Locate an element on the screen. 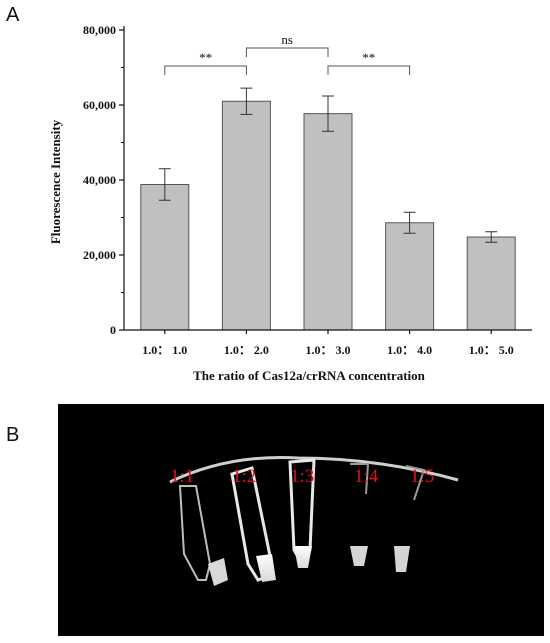 The width and height of the screenshot is (550, 643). tube-label-1: 1:1 is located at coordinates (182, 476).